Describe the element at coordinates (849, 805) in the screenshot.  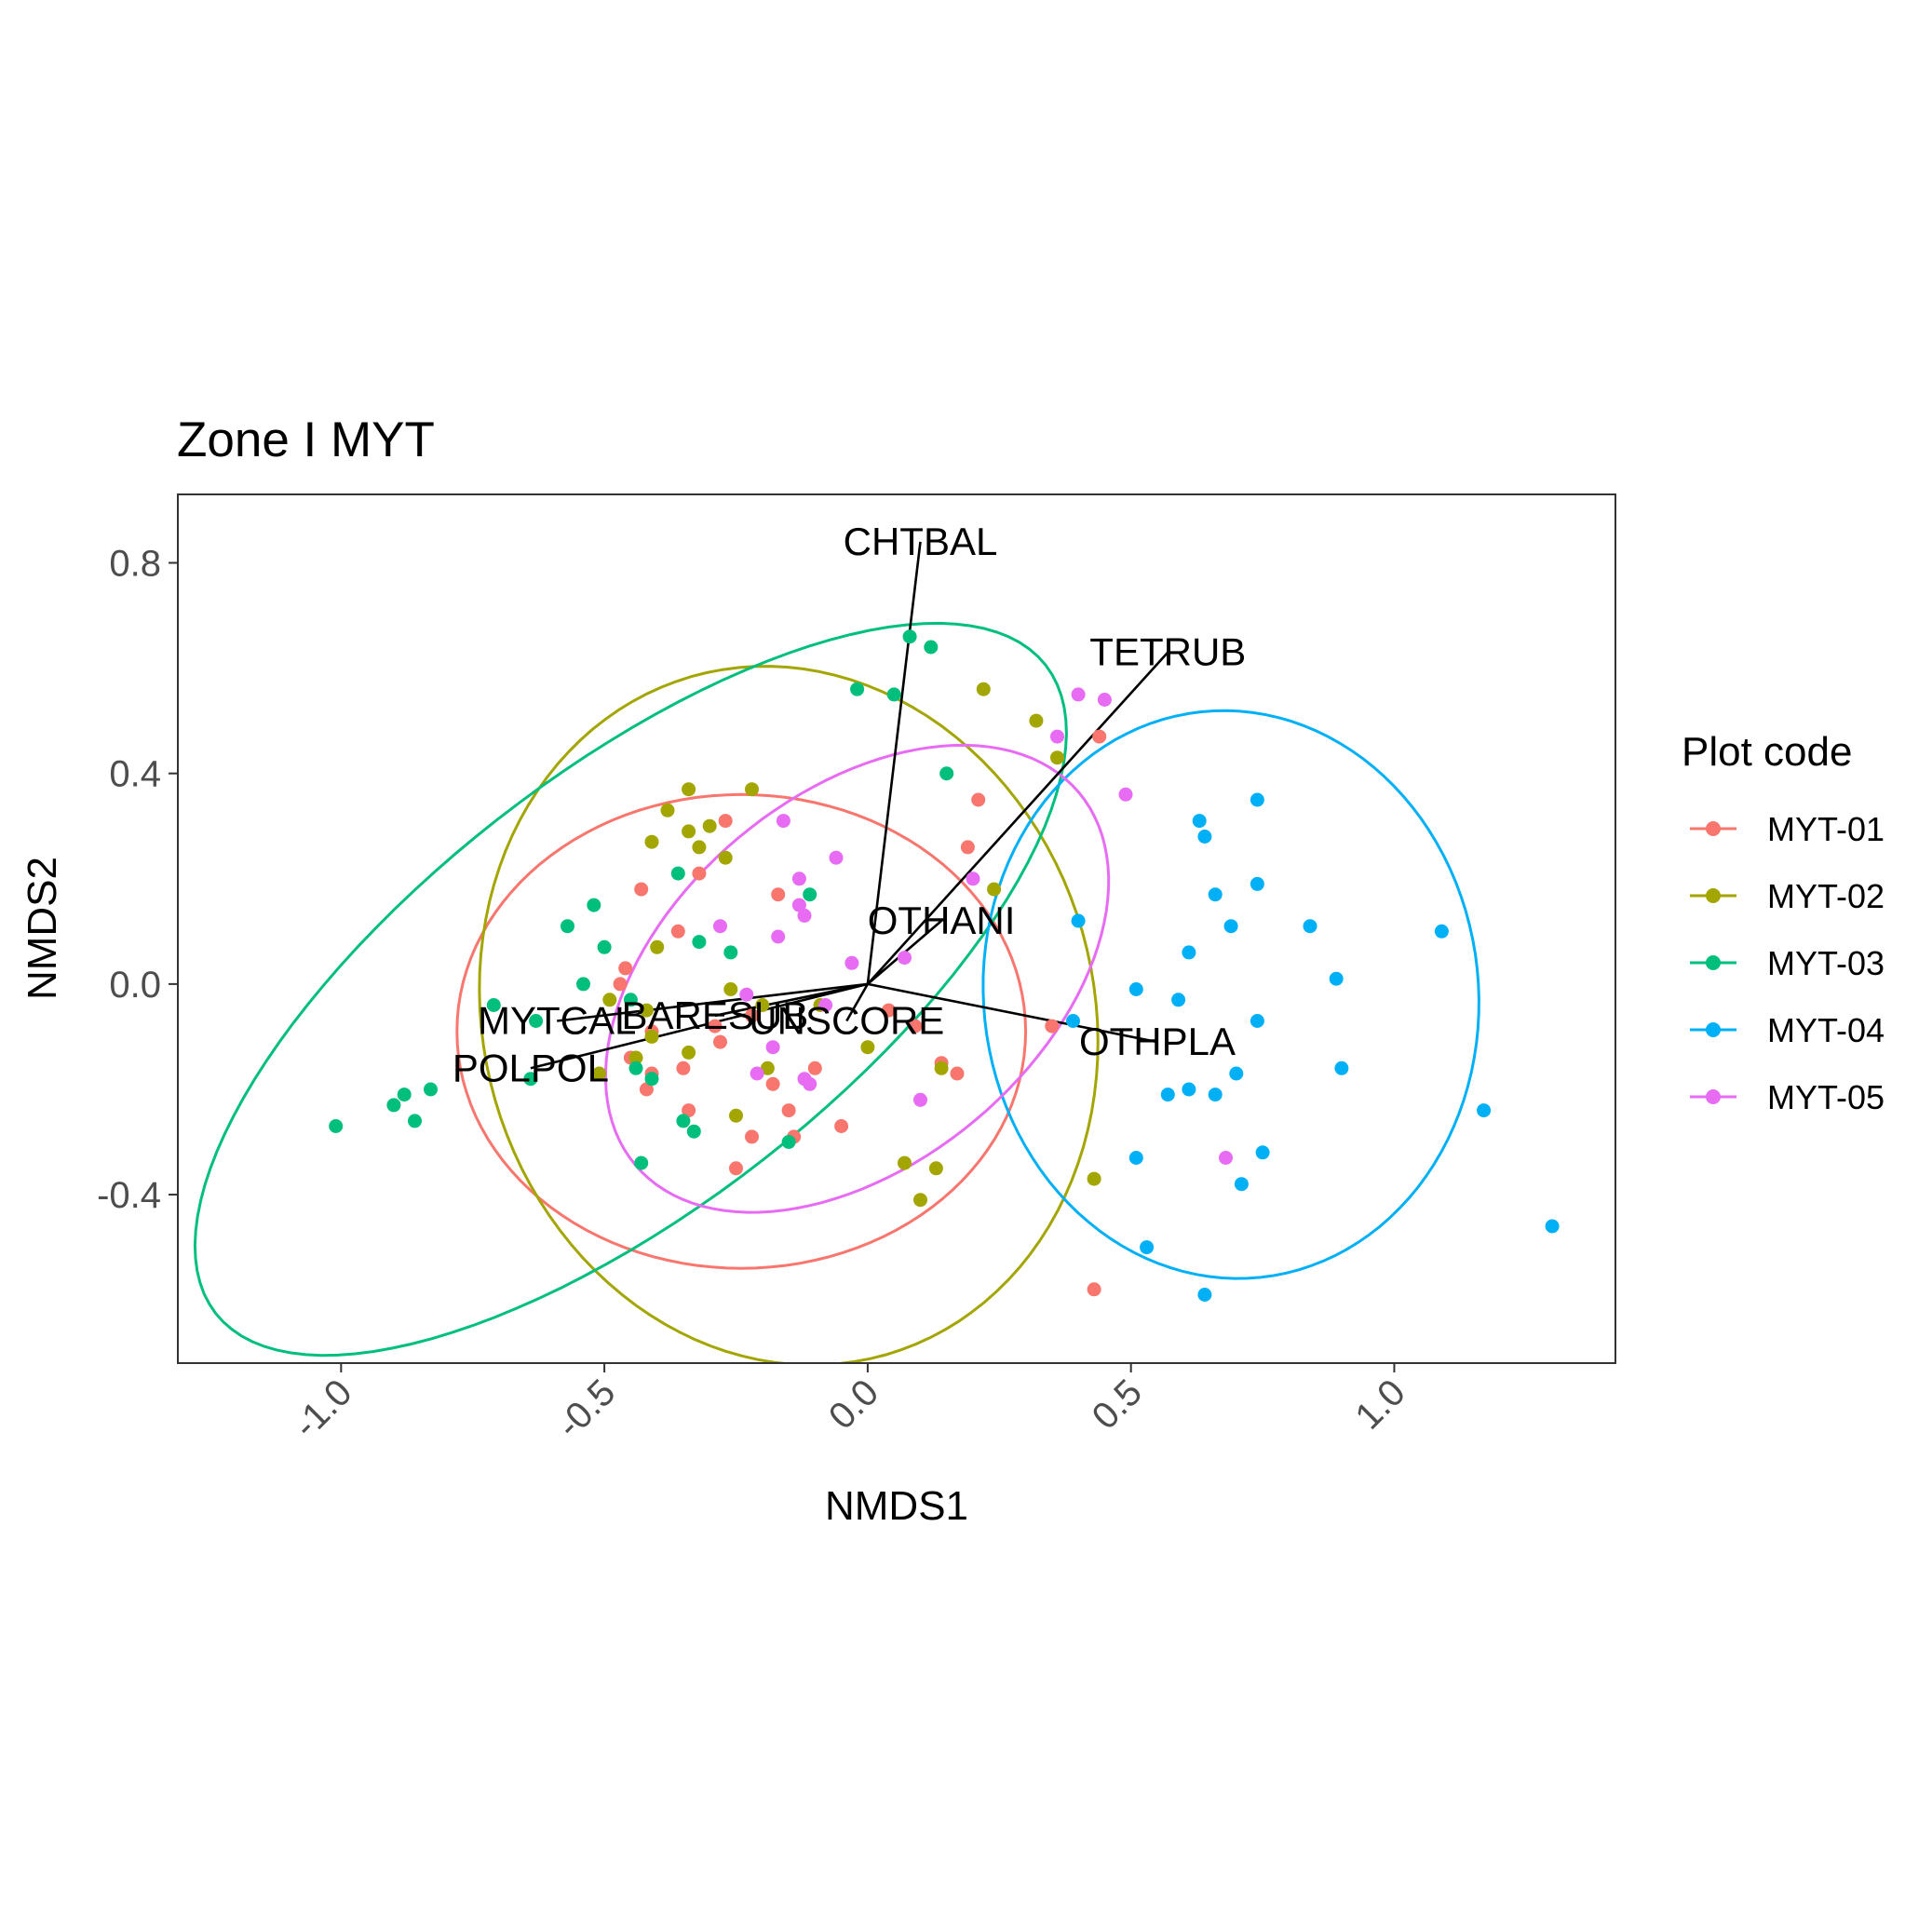
I see `species-vectors` at that location.